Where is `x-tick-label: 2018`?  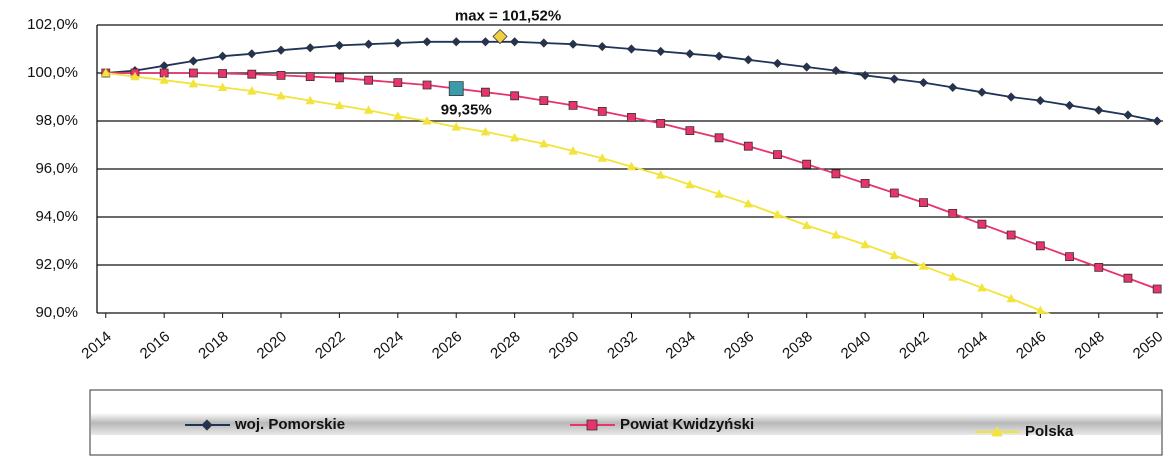
x-tick-label: 2018 is located at coordinates (213, 345).